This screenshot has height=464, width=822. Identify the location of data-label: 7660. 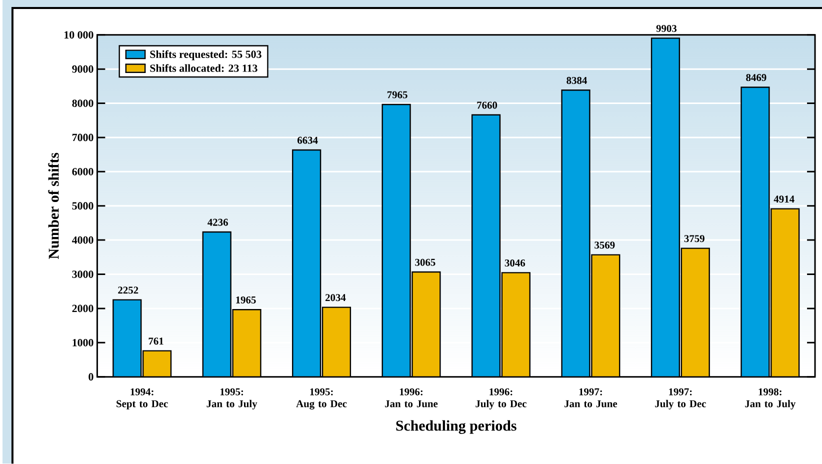
(487, 105).